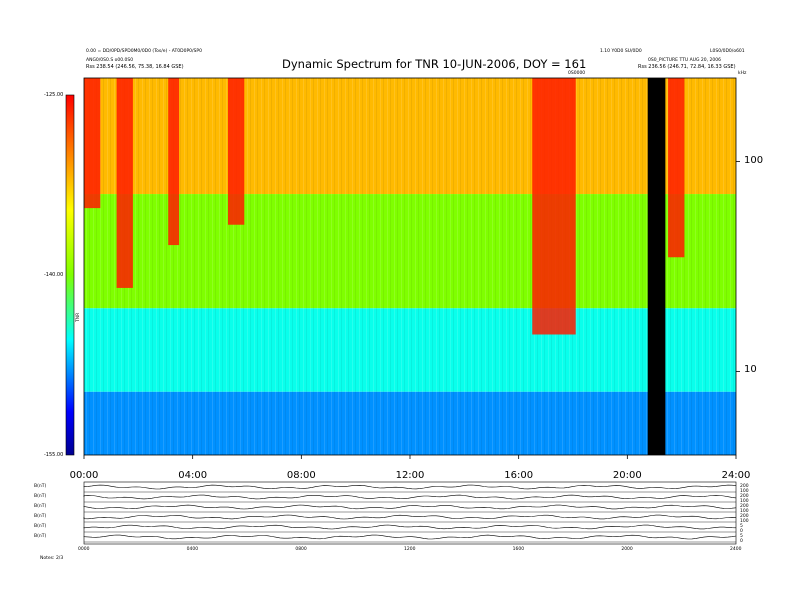 Image resolution: width=792 pixels, height=612 pixels. Describe the element at coordinates (110, 60) in the screenshot. I see `header-left-line2: ANG0/0S0.S o00.0S0` at that location.